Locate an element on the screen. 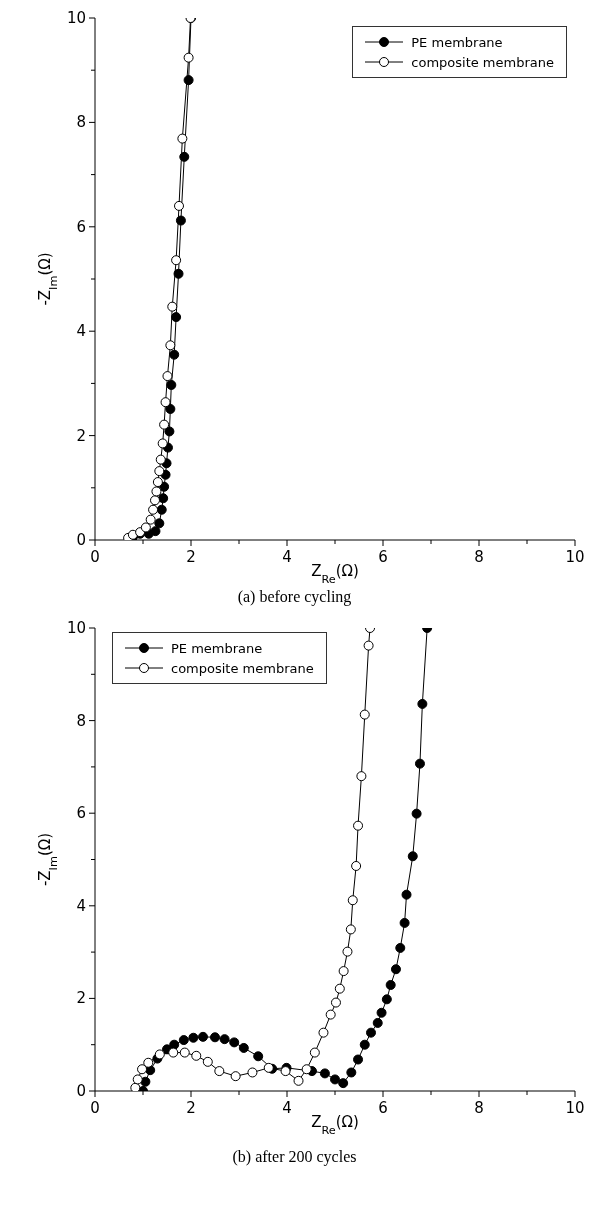  text: (b) after 200 cycles is located at coordinates (294, 1157).